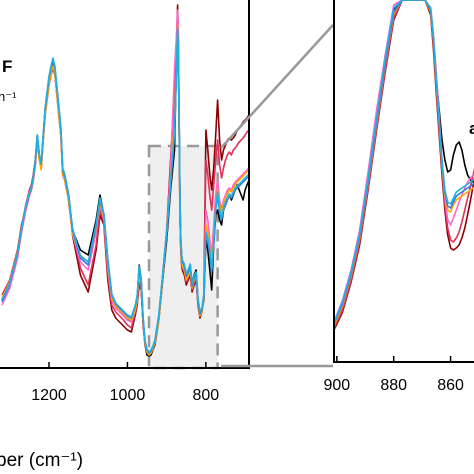 This screenshot has height=474, width=474. I want to click on inset-x-tick-label-900: 900, so click(336, 385).